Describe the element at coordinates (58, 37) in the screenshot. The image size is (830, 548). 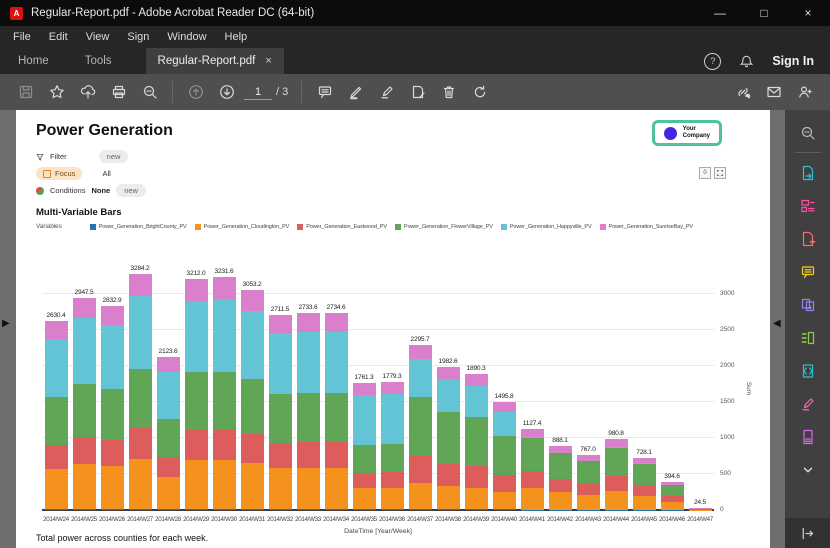
I see `menu-edit: Edit` at that location.